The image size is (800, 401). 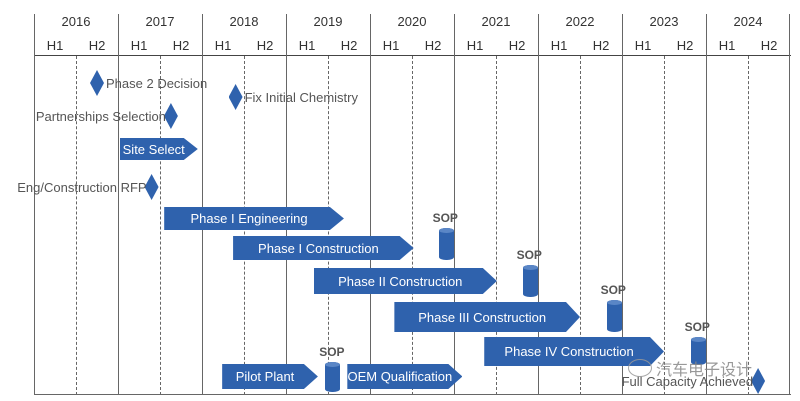 What do you see at coordinates (159, 149) in the screenshot?
I see `task-bar: Site Select` at bounding box center [159, 149].